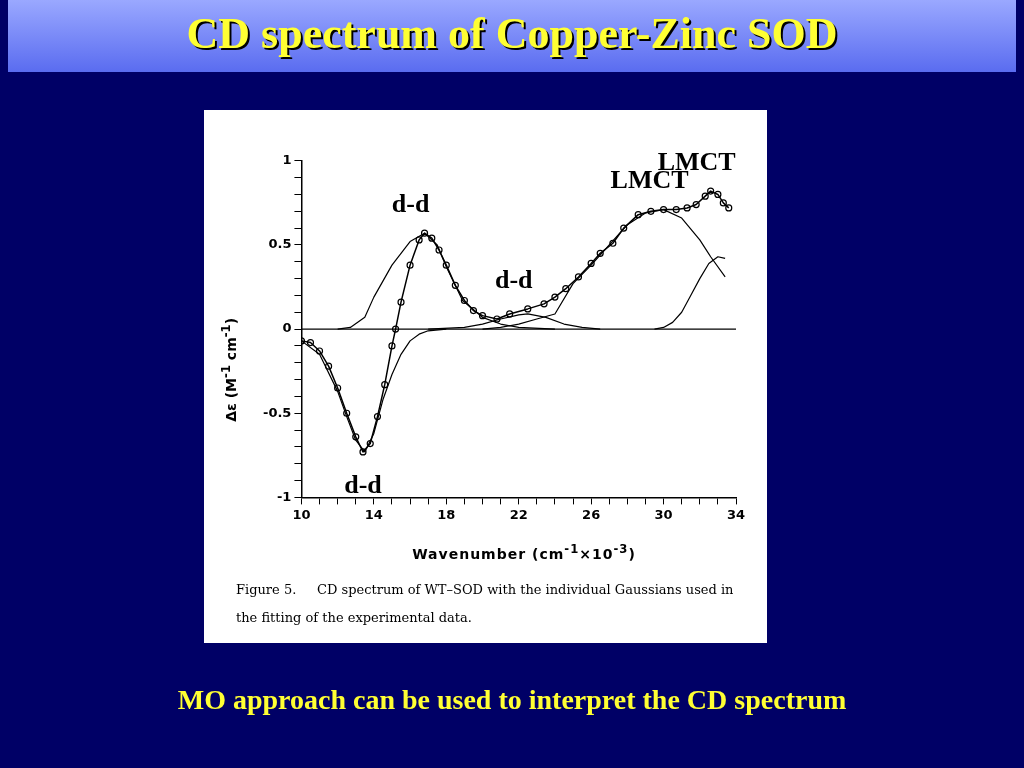 The image size is (1024, 768). Describe the element at coordinates (287, 160) in the screenshot. I see `y-tick-label: 1` at that location.